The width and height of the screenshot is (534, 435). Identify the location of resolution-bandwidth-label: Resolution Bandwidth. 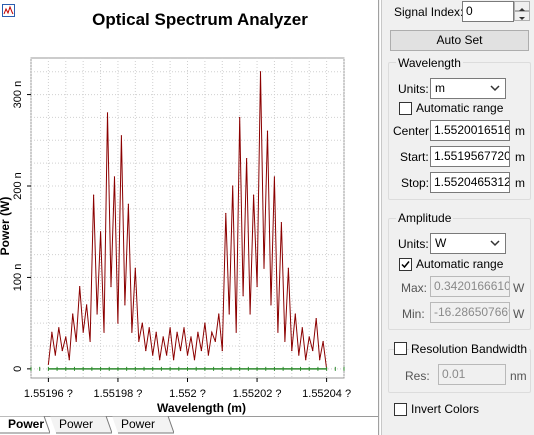
(469, 349).